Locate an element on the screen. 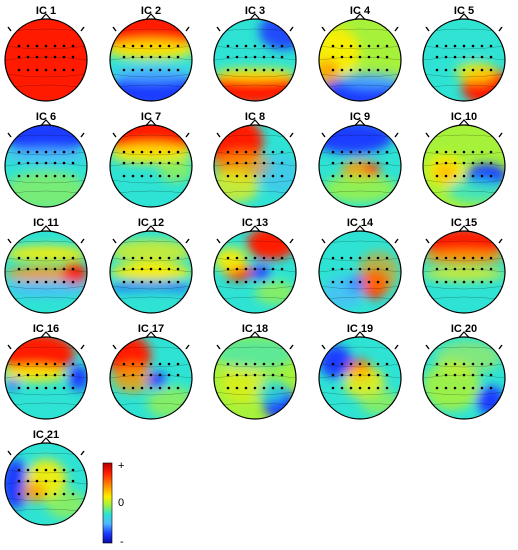 Image resolution: width=518 pixels, height=550 pixels. component-label: IC 5 is located at coordinates (464, 11).